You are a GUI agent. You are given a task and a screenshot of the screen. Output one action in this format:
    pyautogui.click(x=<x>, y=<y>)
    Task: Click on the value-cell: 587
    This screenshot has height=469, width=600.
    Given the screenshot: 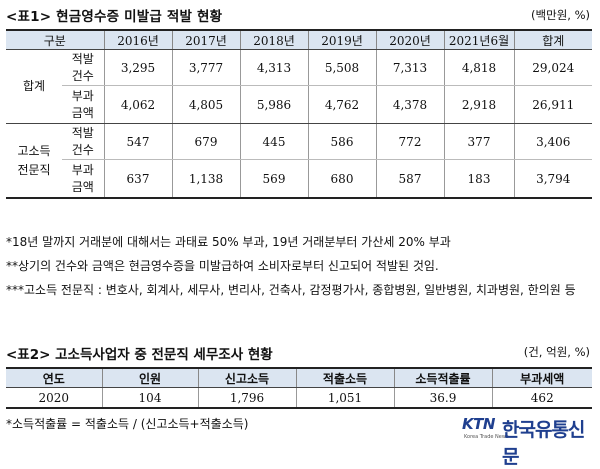 What is the action you would take?
    pyautogui.click(x=409, y=179)
    